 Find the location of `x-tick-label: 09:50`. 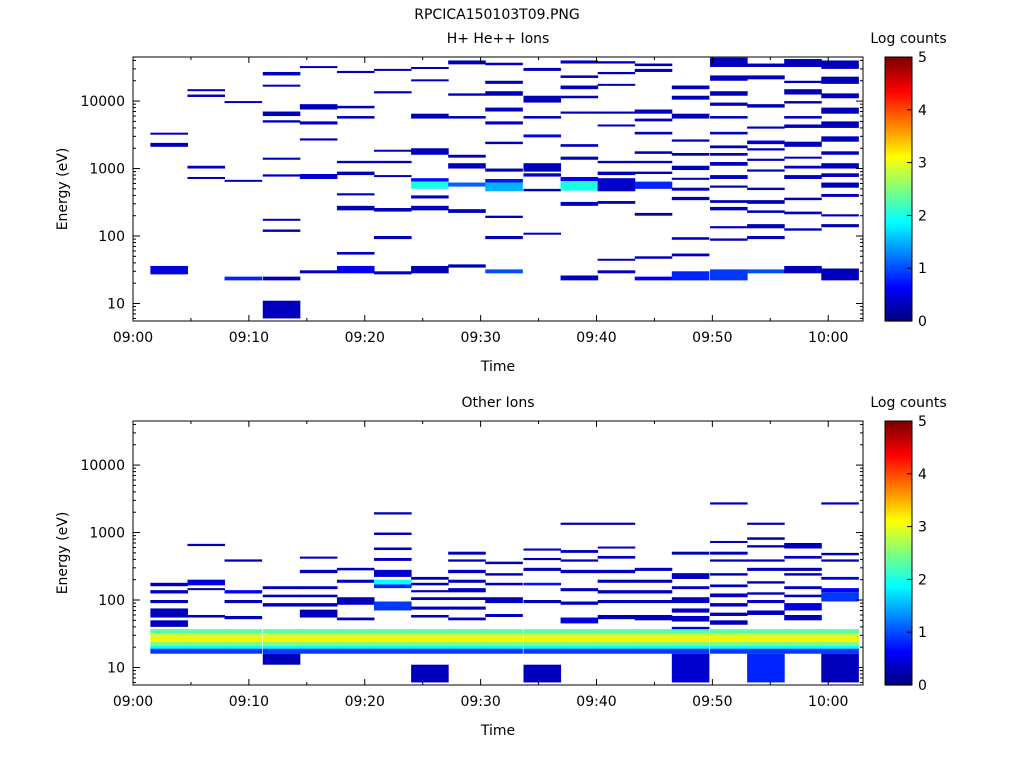

x-tick-label: 09:50 is located at coordinates (712, 338).